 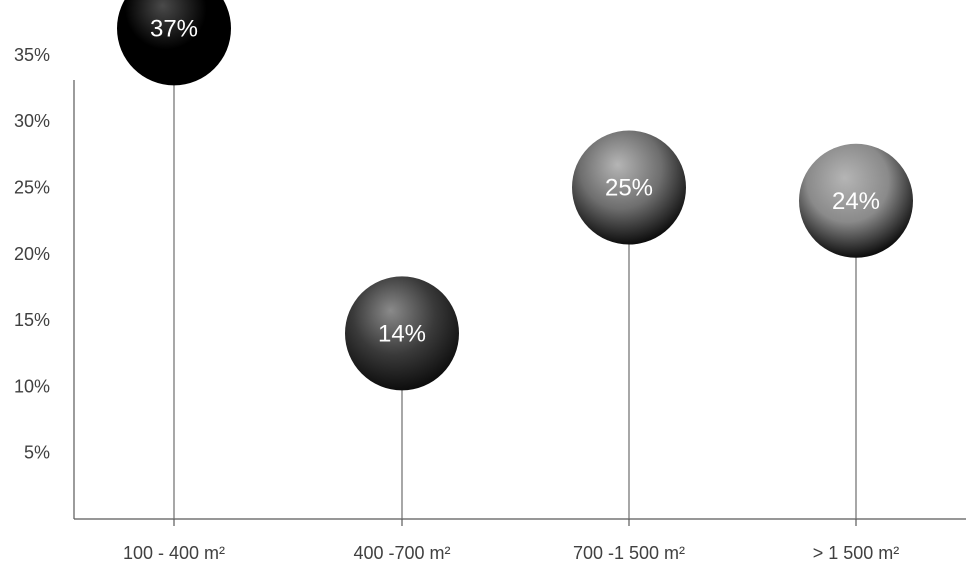 I want to click on x-tick-label: > 1 500 m², so click(x=856, y=553).